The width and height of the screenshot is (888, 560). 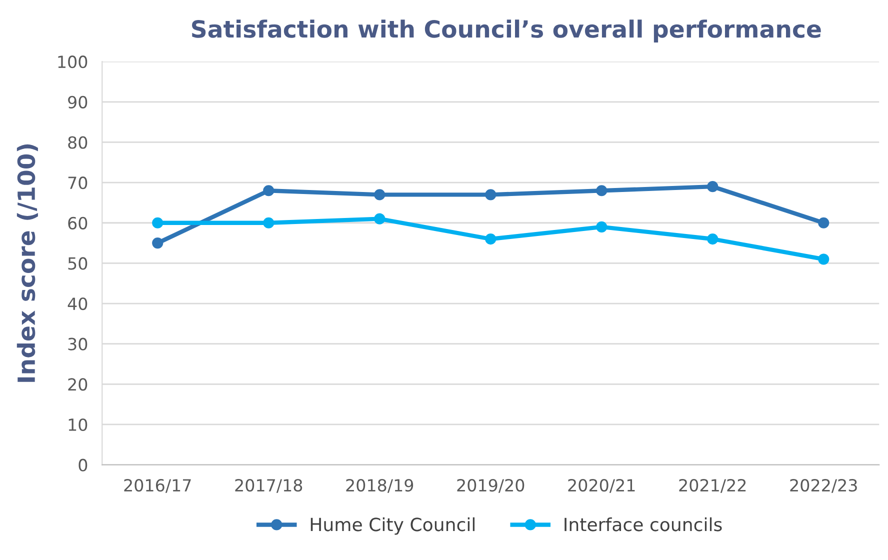 I want to click on y-axis-title: Index score (/100), so click(x=27, y=263).